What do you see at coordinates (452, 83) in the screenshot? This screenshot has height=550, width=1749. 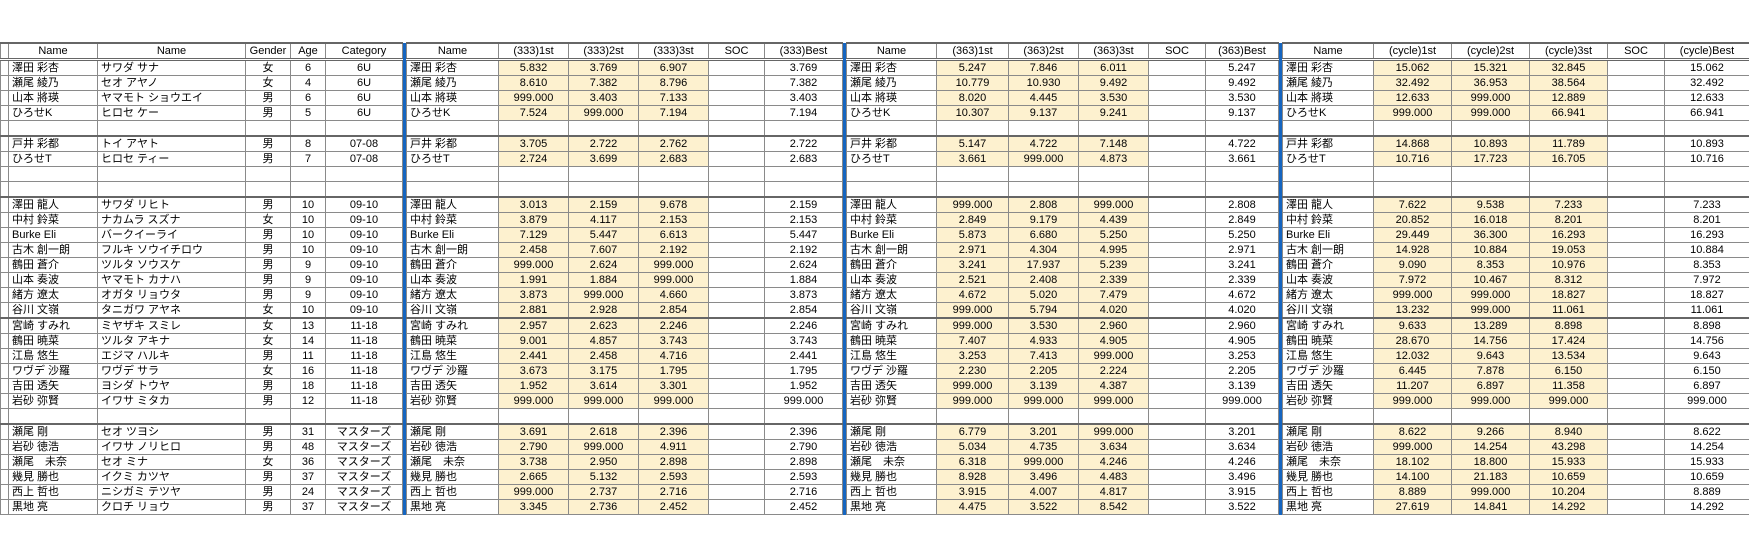 I see `333-name-cell: 瀬尾 綾乃` at bounding box center [452, 83].